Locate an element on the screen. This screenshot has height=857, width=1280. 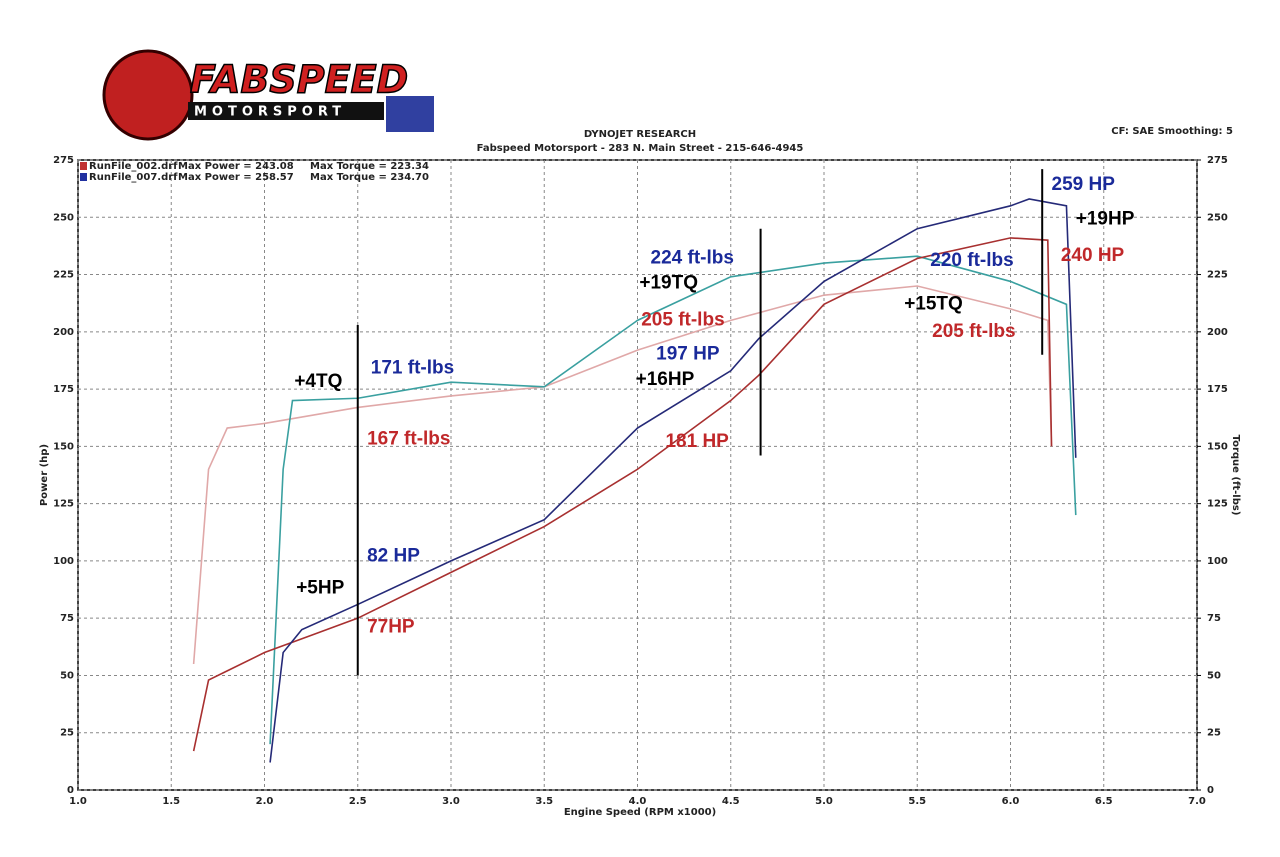
logo-flag is located at coordinates (410, 114).